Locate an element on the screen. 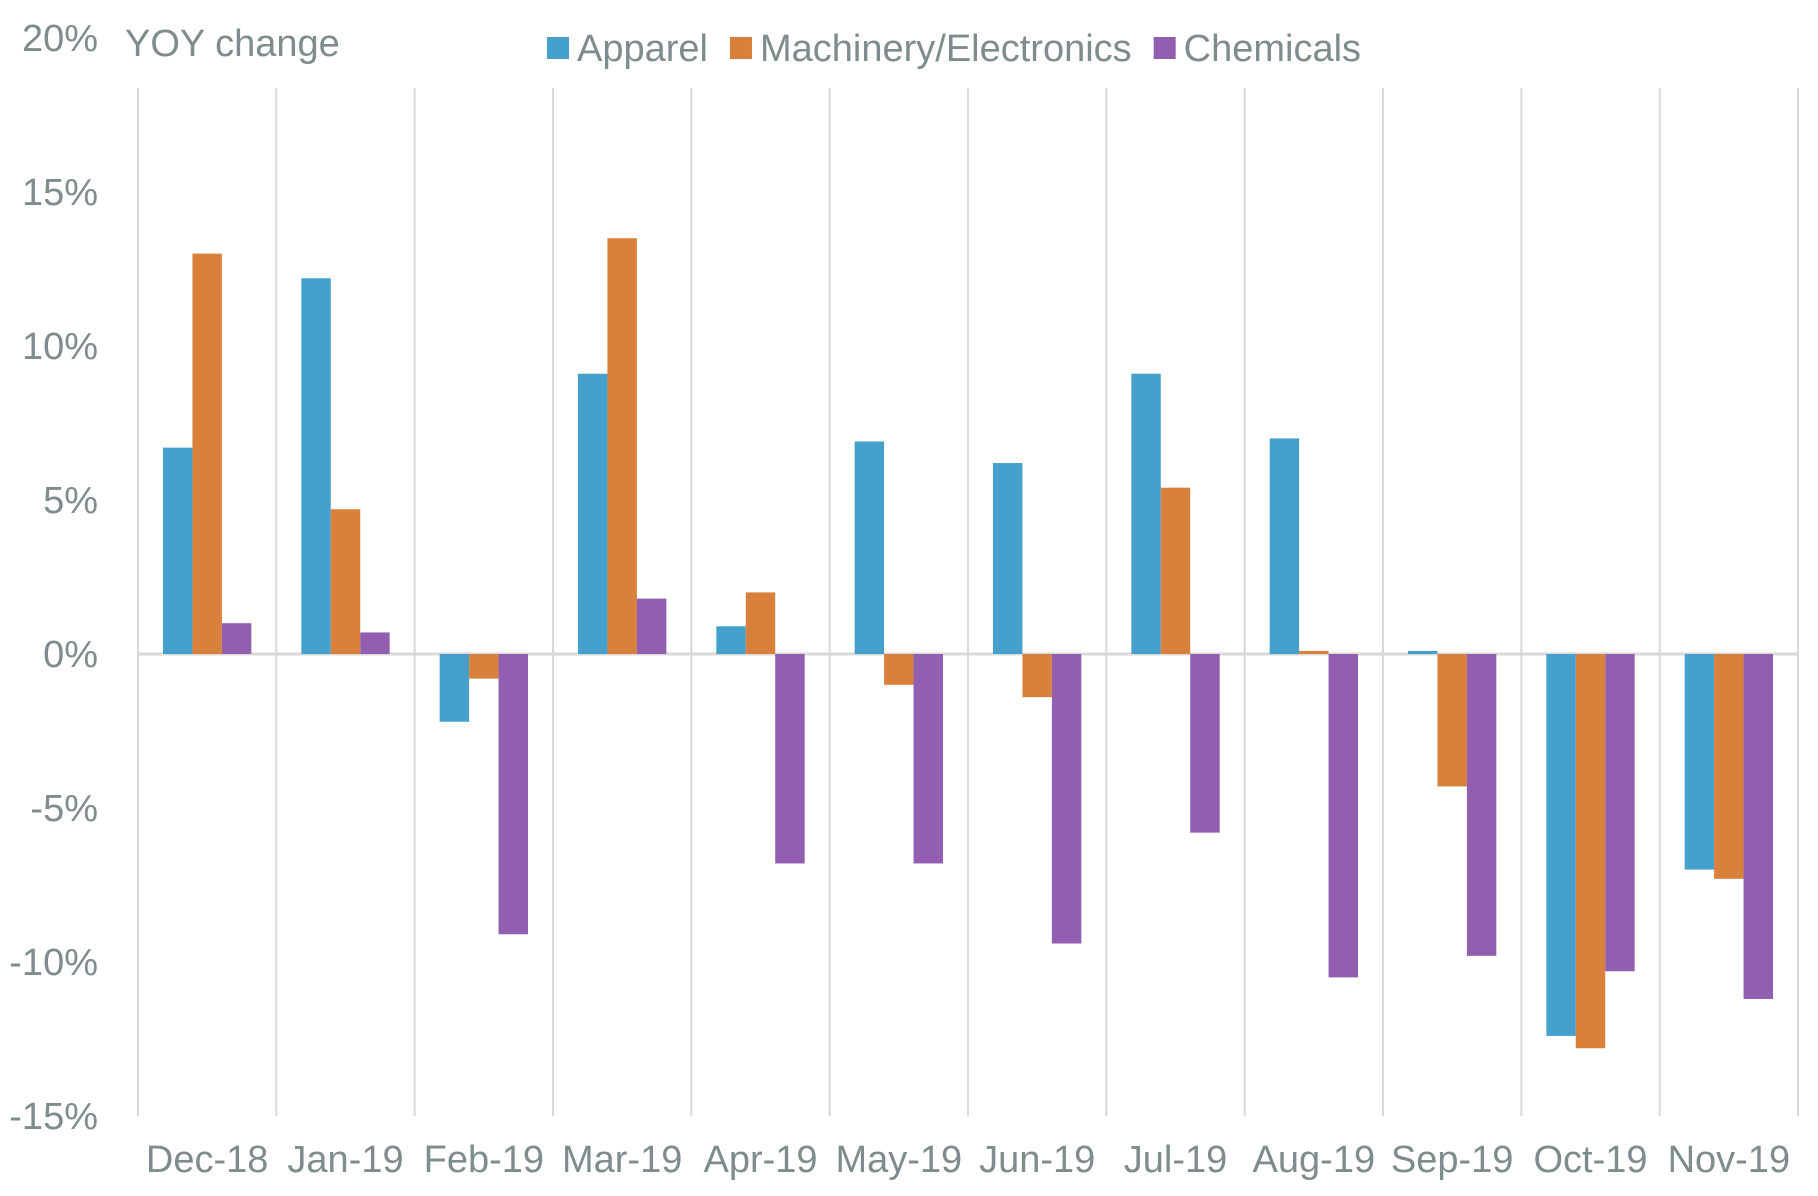 This screenshot has width=1818, height=1196. x-tick-label: Oct-19 is located at coordinates (1590, 1160).